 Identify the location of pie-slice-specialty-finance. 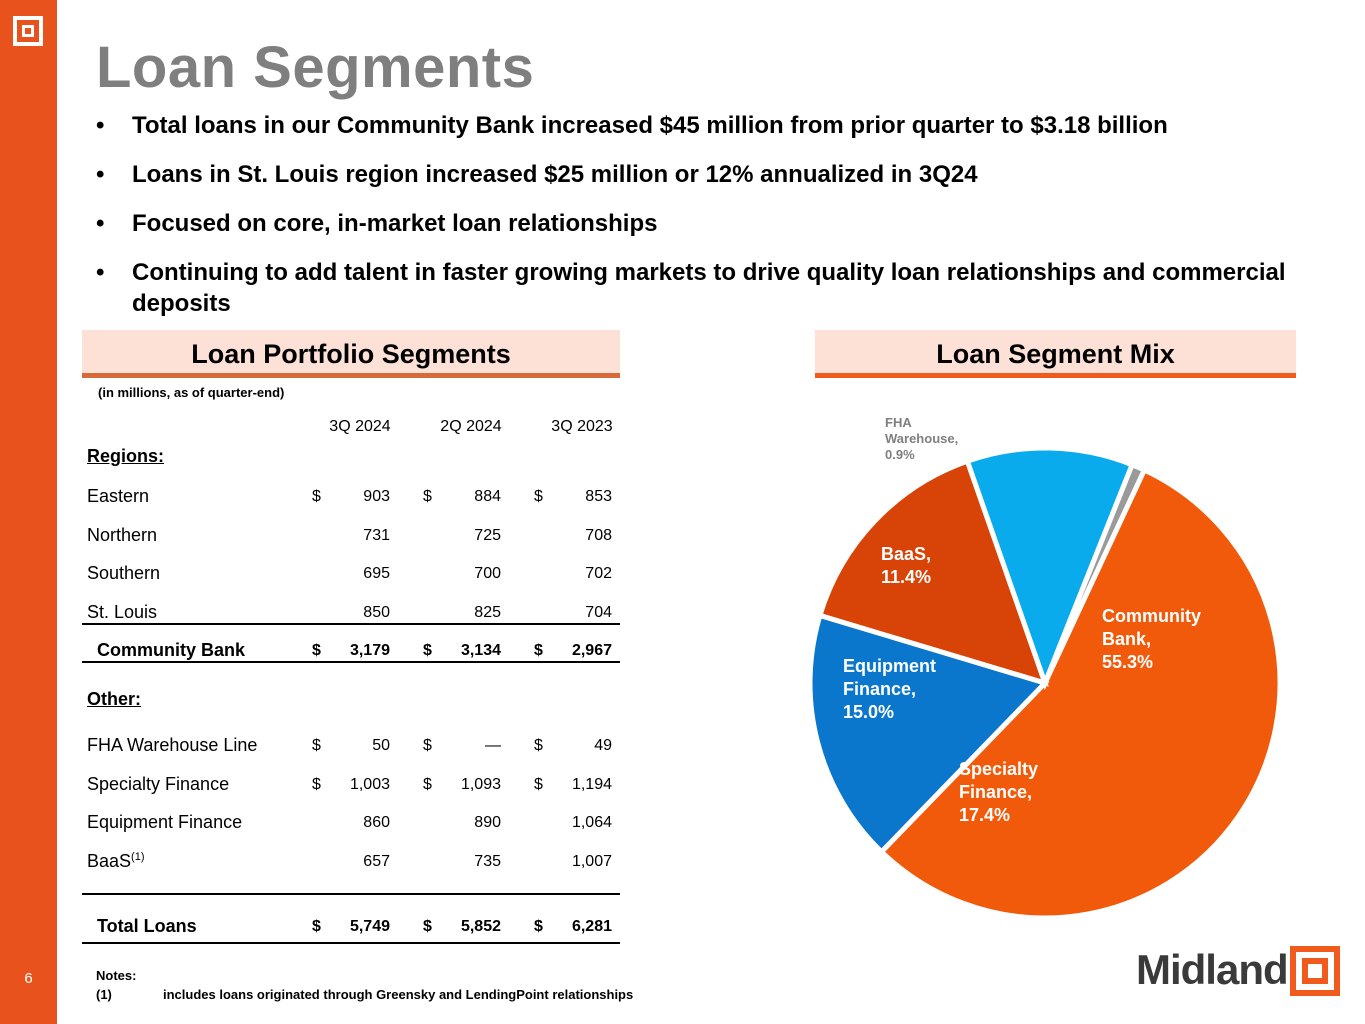
(928, 734).